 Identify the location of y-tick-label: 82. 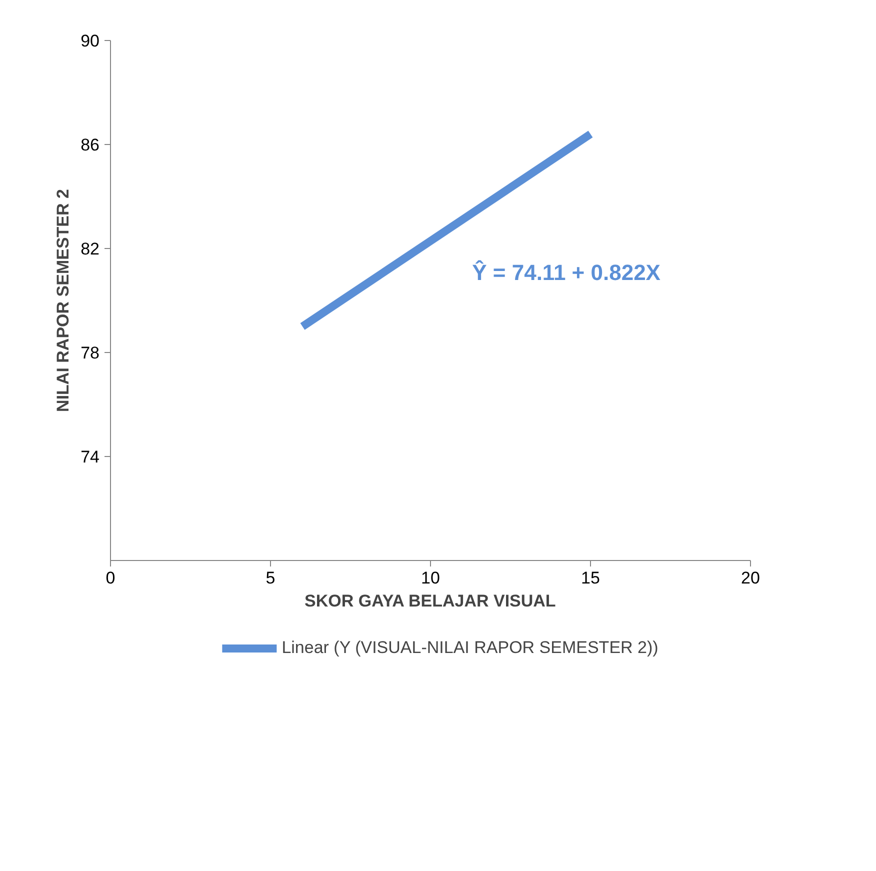
(90, 249).